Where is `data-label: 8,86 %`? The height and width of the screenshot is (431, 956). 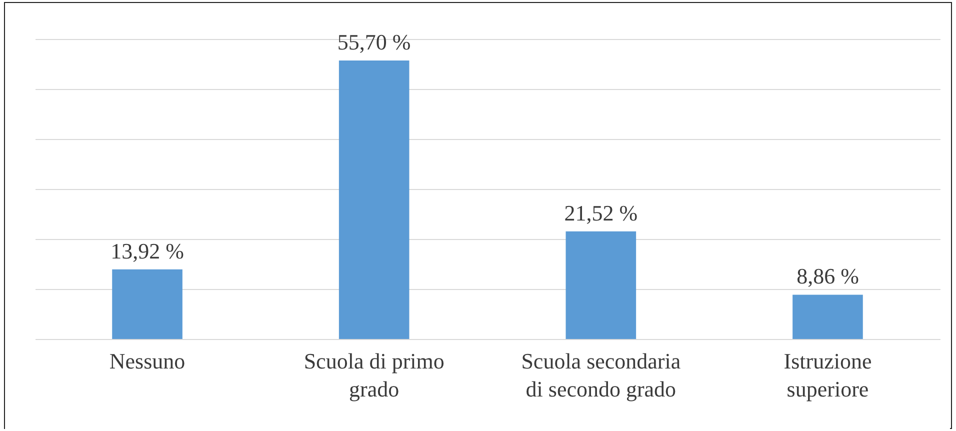 data-label: 8,86 % is located at coordinates (827, 276).